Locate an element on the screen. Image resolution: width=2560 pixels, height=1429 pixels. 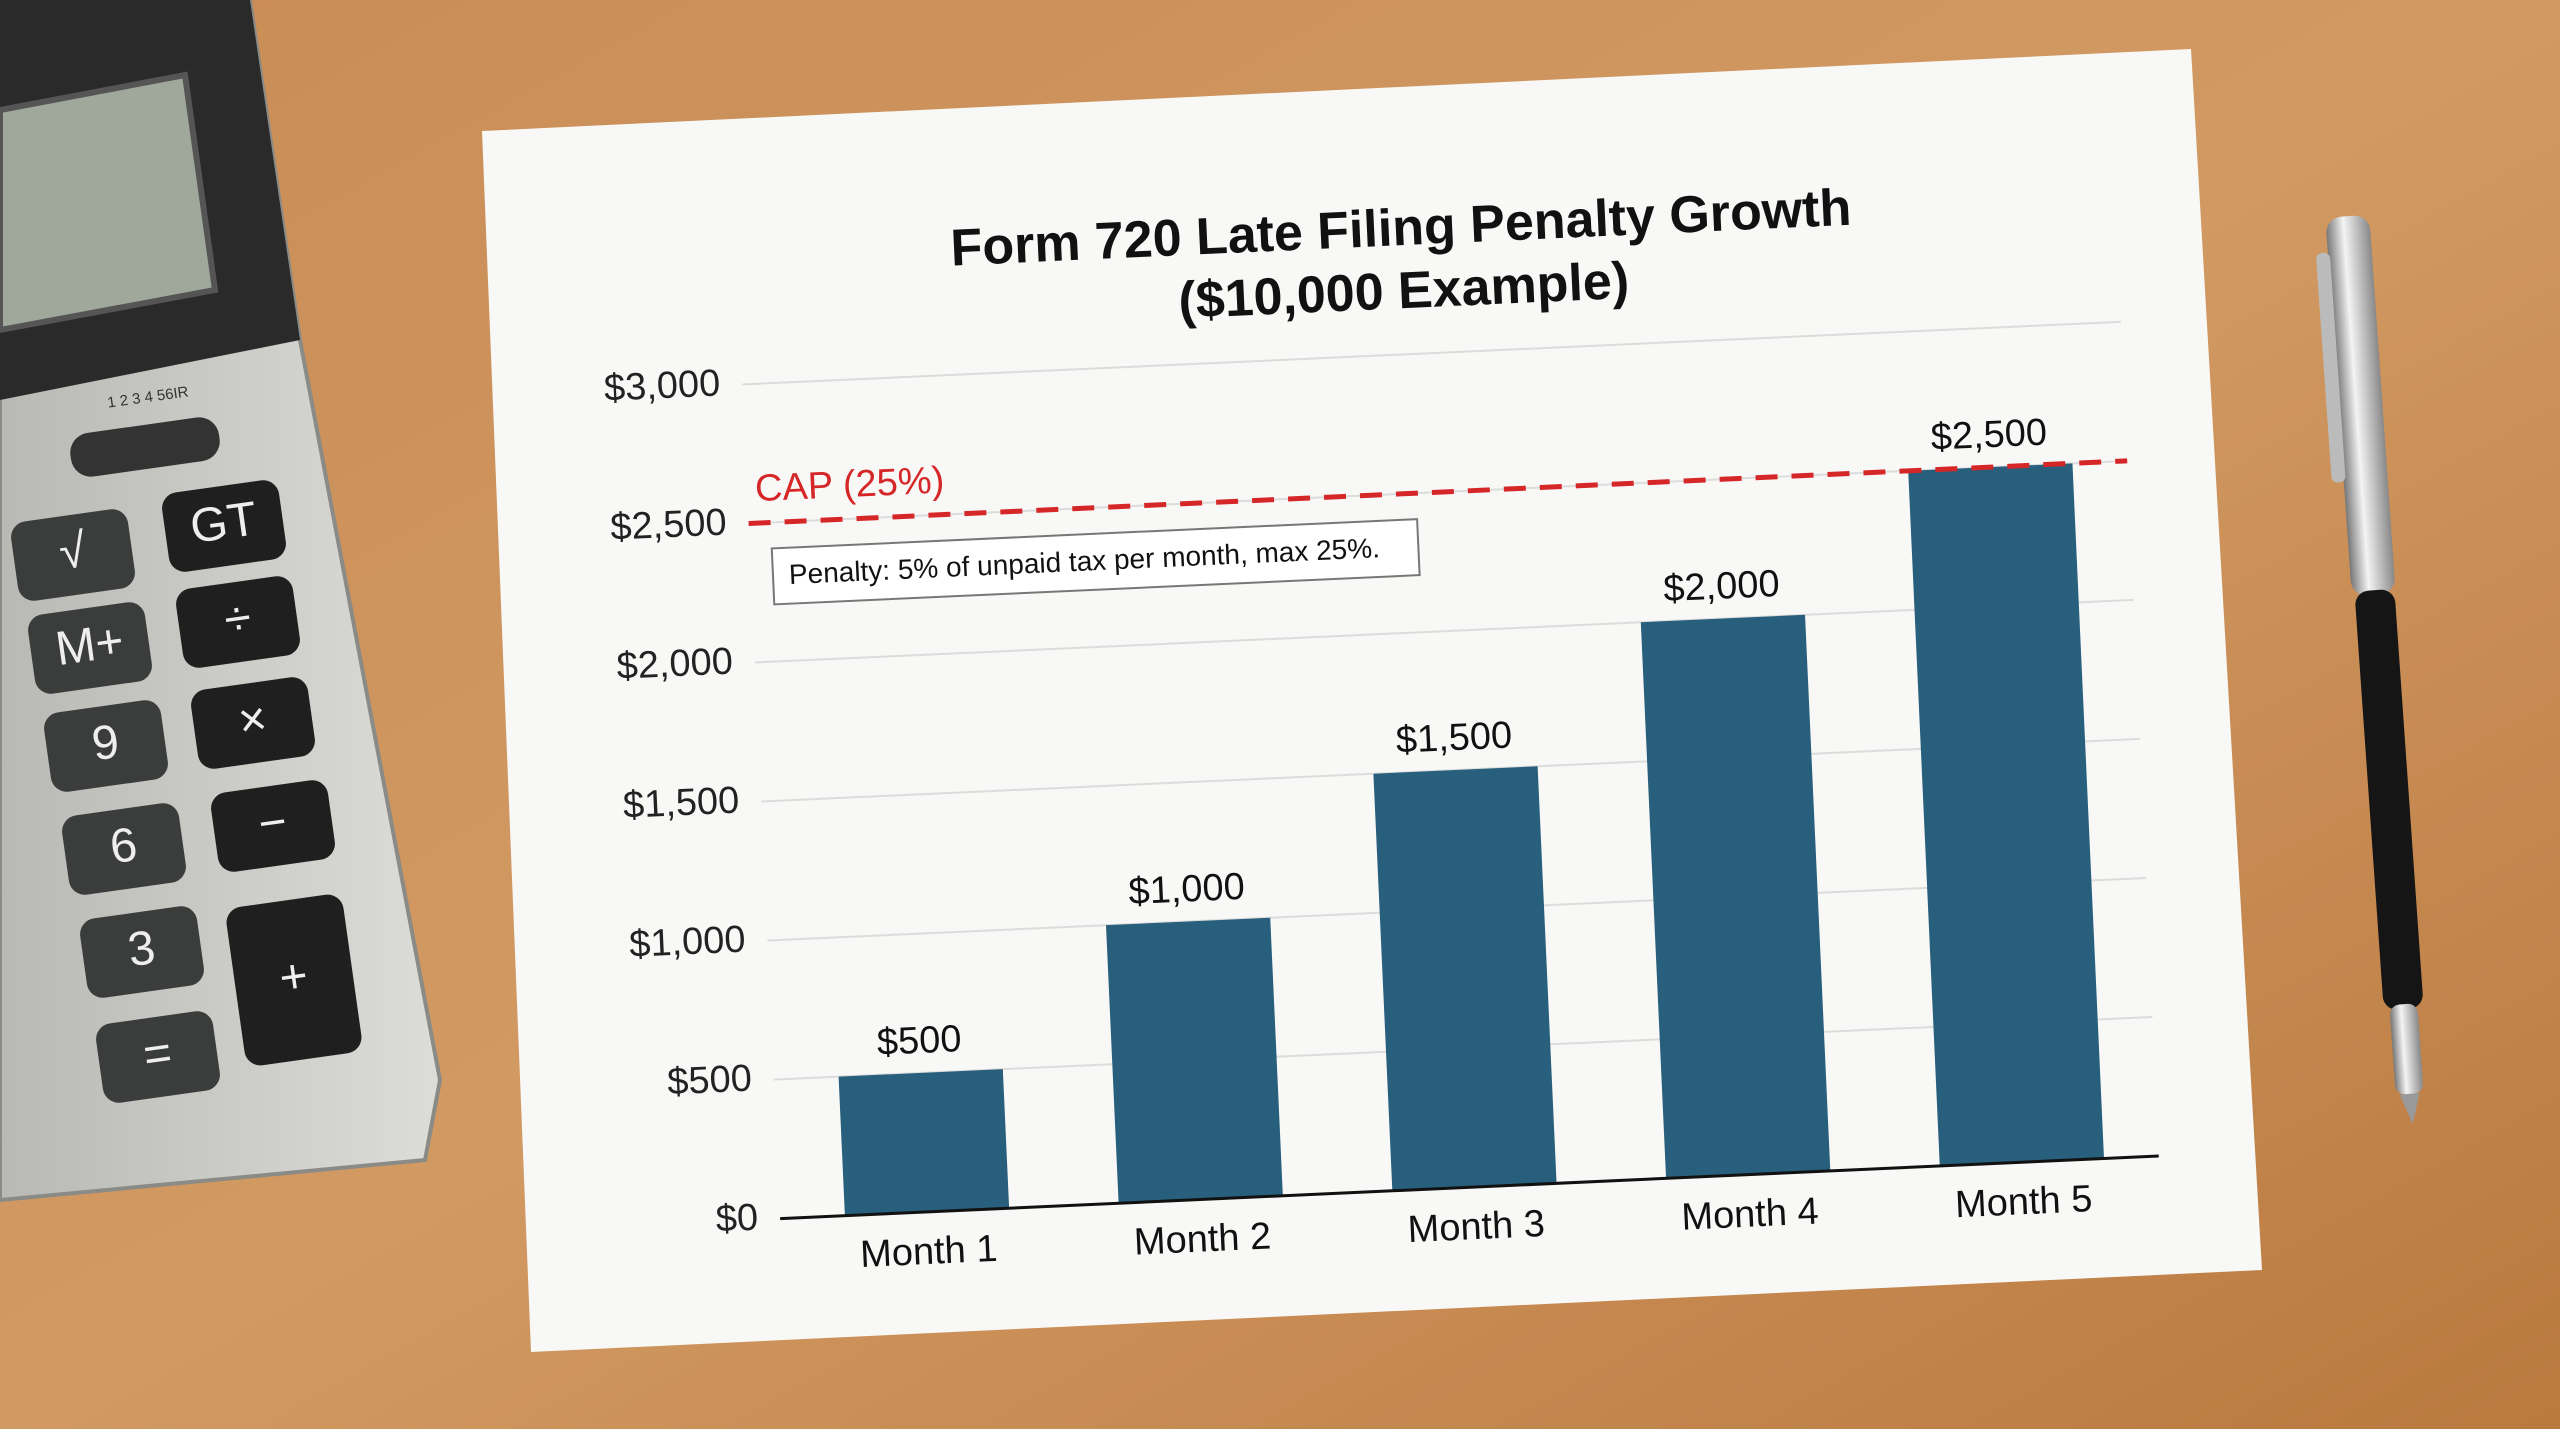
y-tick-label: $2,000 is located at coordinates (675, 664).